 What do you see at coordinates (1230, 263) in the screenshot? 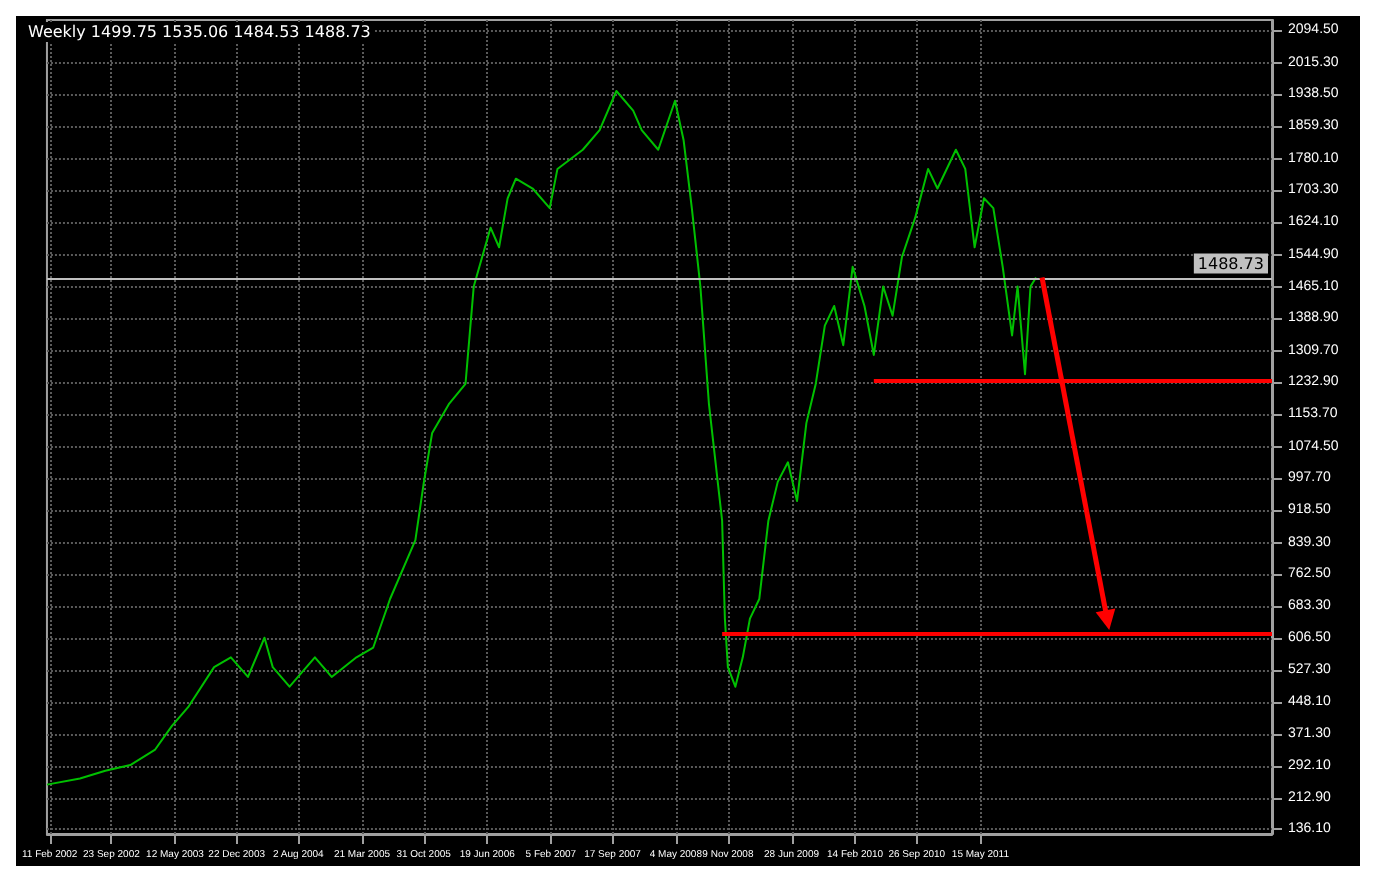
I see `ref-line-label: 1488.73` at bounding box center [1230, 263].